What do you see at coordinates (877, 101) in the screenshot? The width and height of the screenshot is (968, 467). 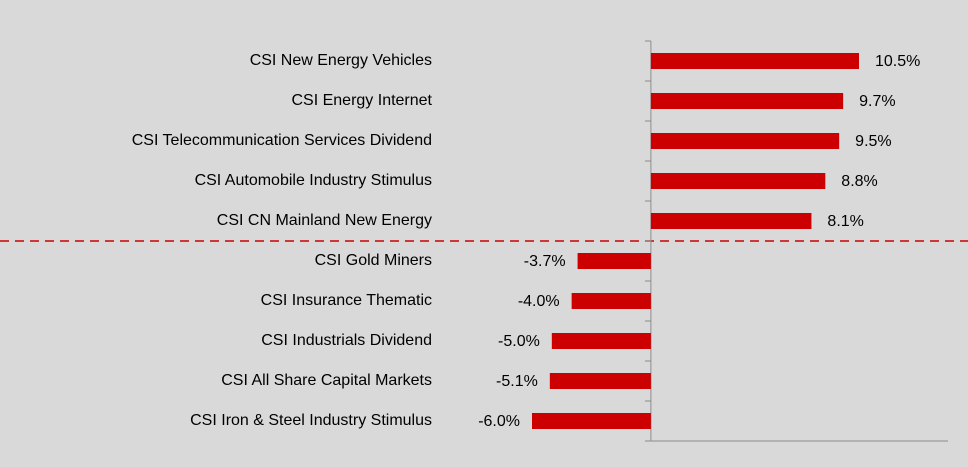 I see `value-label: 9.7%` at bounding box center [877, 101].